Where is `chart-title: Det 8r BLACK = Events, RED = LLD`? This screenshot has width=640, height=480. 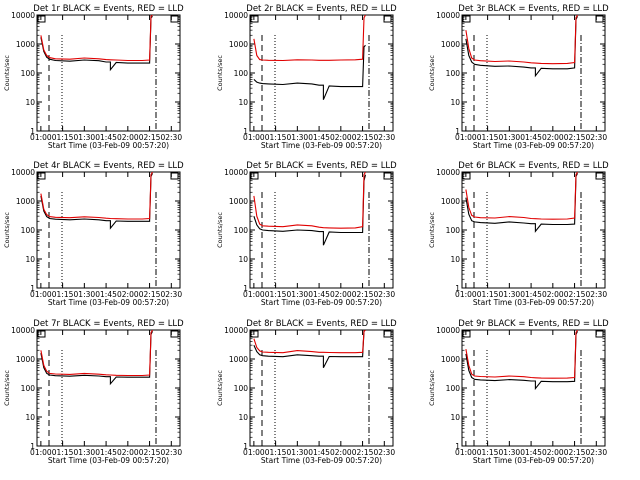
chart-title: Det 8r BLACK = Events, RED = LLD is located at coordinates (321, 324).